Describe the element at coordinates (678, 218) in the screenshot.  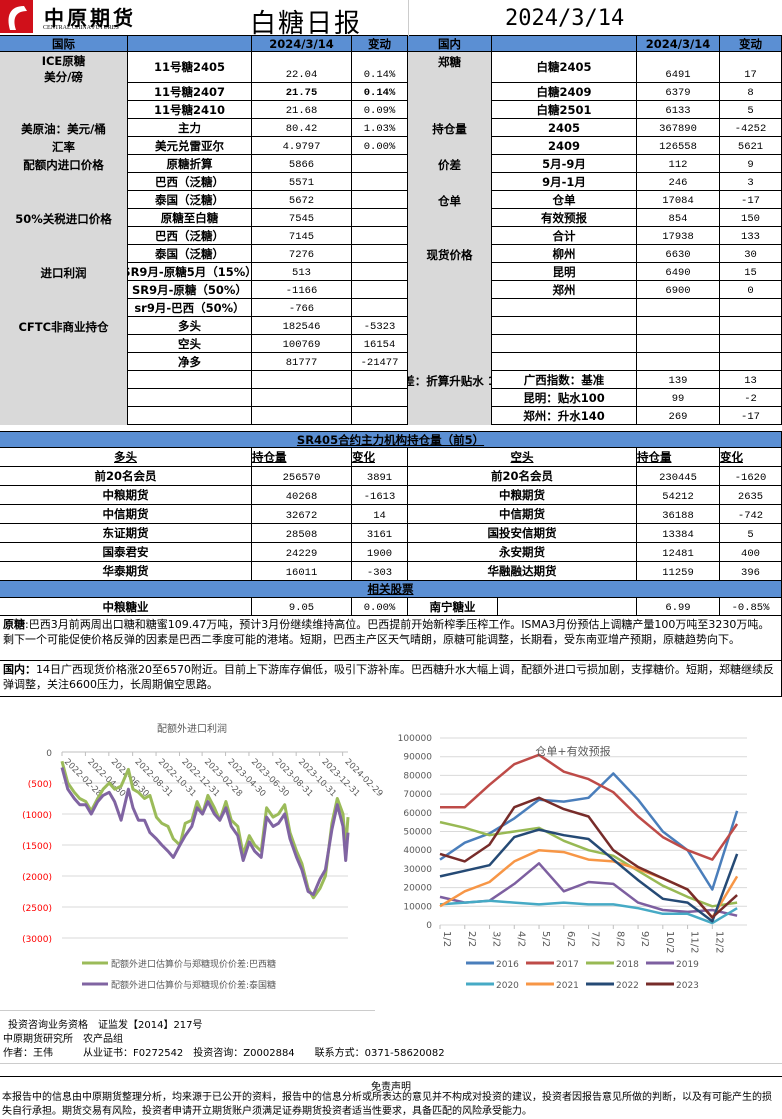
I see `domestic-row-value: 854` at that location.